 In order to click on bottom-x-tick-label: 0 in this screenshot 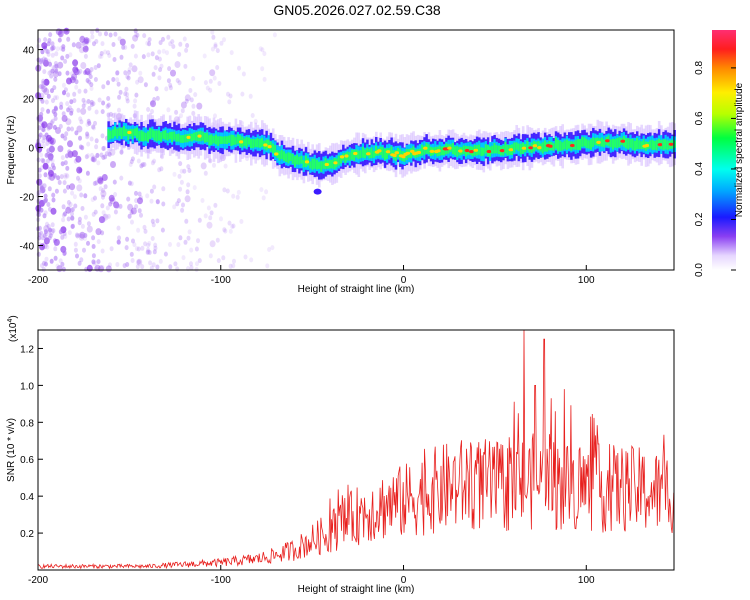, I will do `click(404, 580)`.